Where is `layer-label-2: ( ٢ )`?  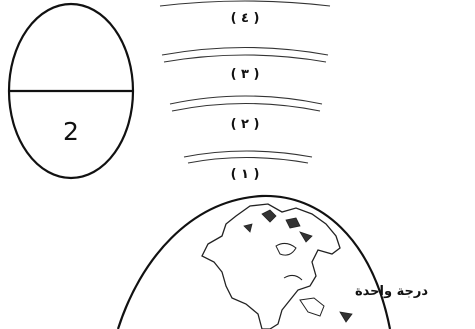
layer-label-2: ( ٢ ) is located at coordinates (245, 124).